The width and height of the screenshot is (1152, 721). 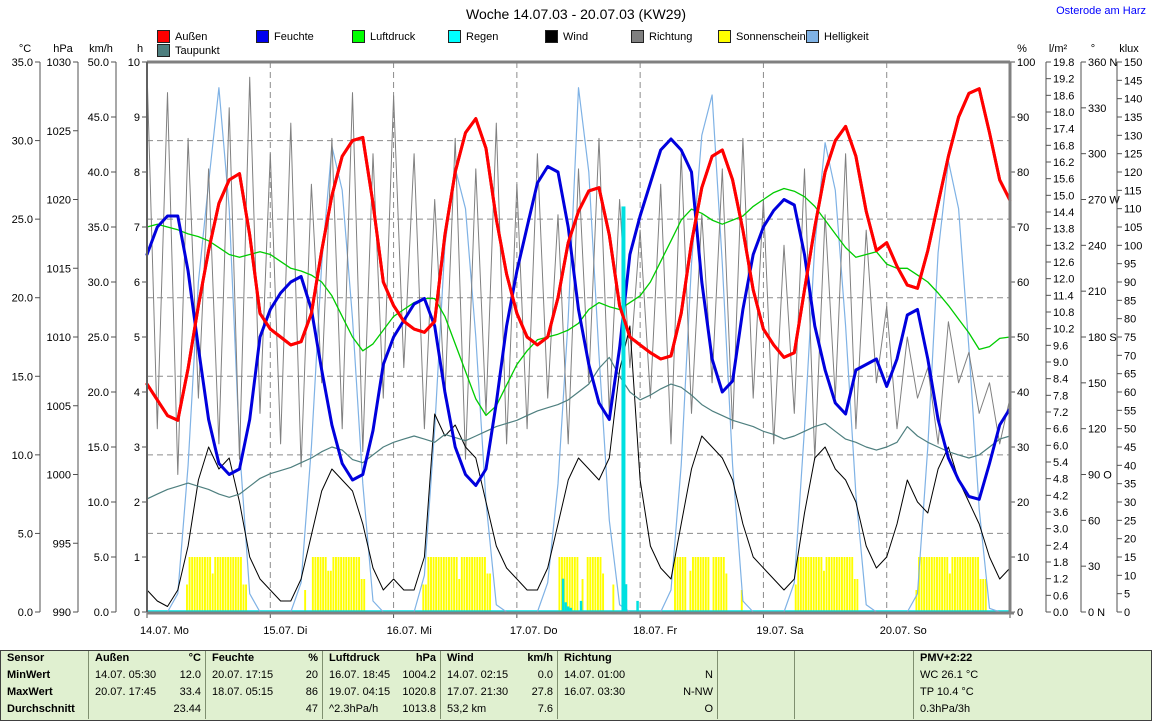 I want to click on legend-item-luftdruck: Luftdruck, so click(x=383, y=36).